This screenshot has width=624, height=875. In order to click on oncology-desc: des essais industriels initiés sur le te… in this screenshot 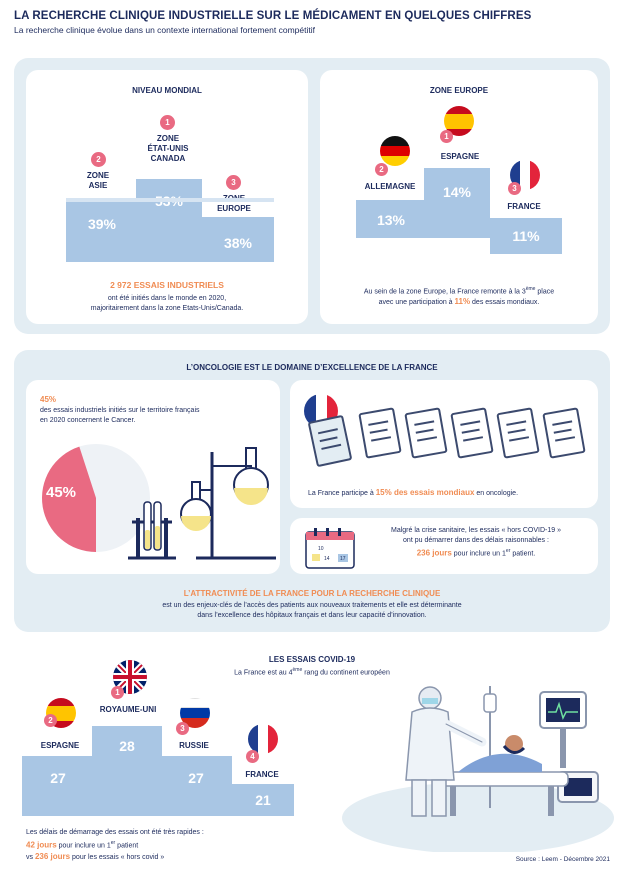, I will do `click(120, 415)`.